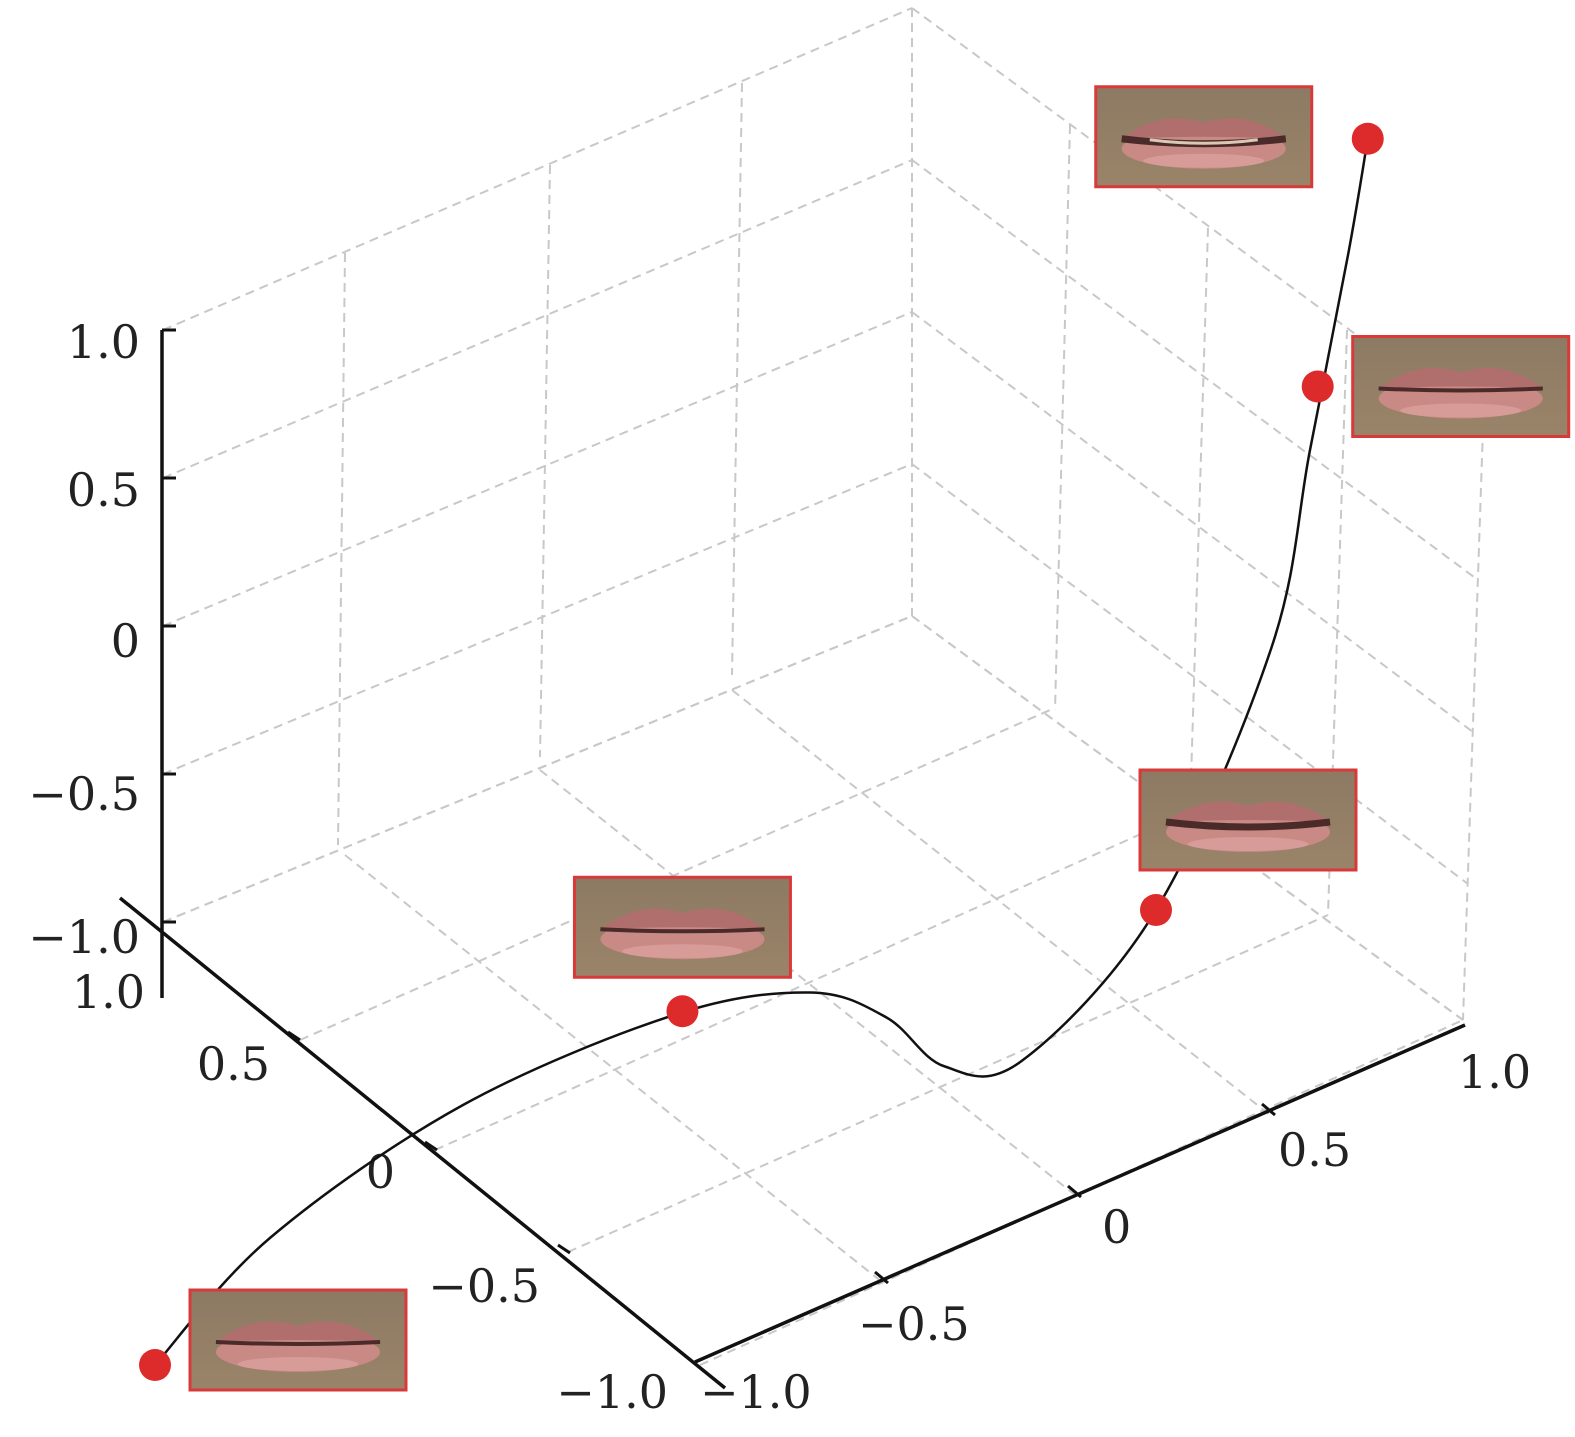 The height and width of the screenshot is (1437, 1575). I want to click on y-tick-label-neg-0.5: −0.5, so click(484, 1286).